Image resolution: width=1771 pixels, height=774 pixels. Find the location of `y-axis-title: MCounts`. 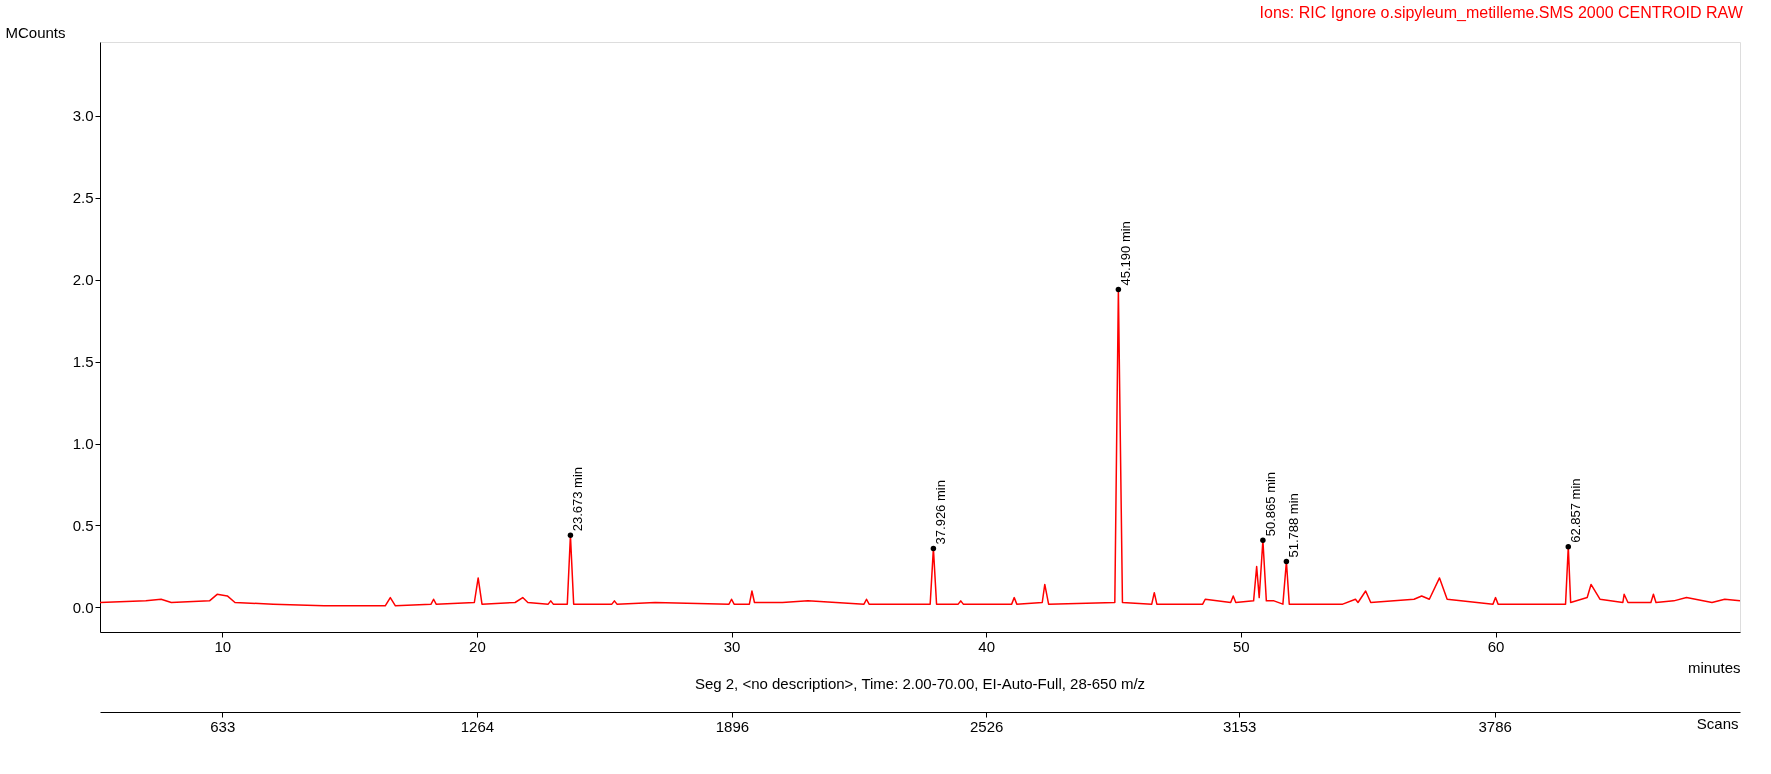

y-axis-title: MCounts is located at coordinates (35, 32).